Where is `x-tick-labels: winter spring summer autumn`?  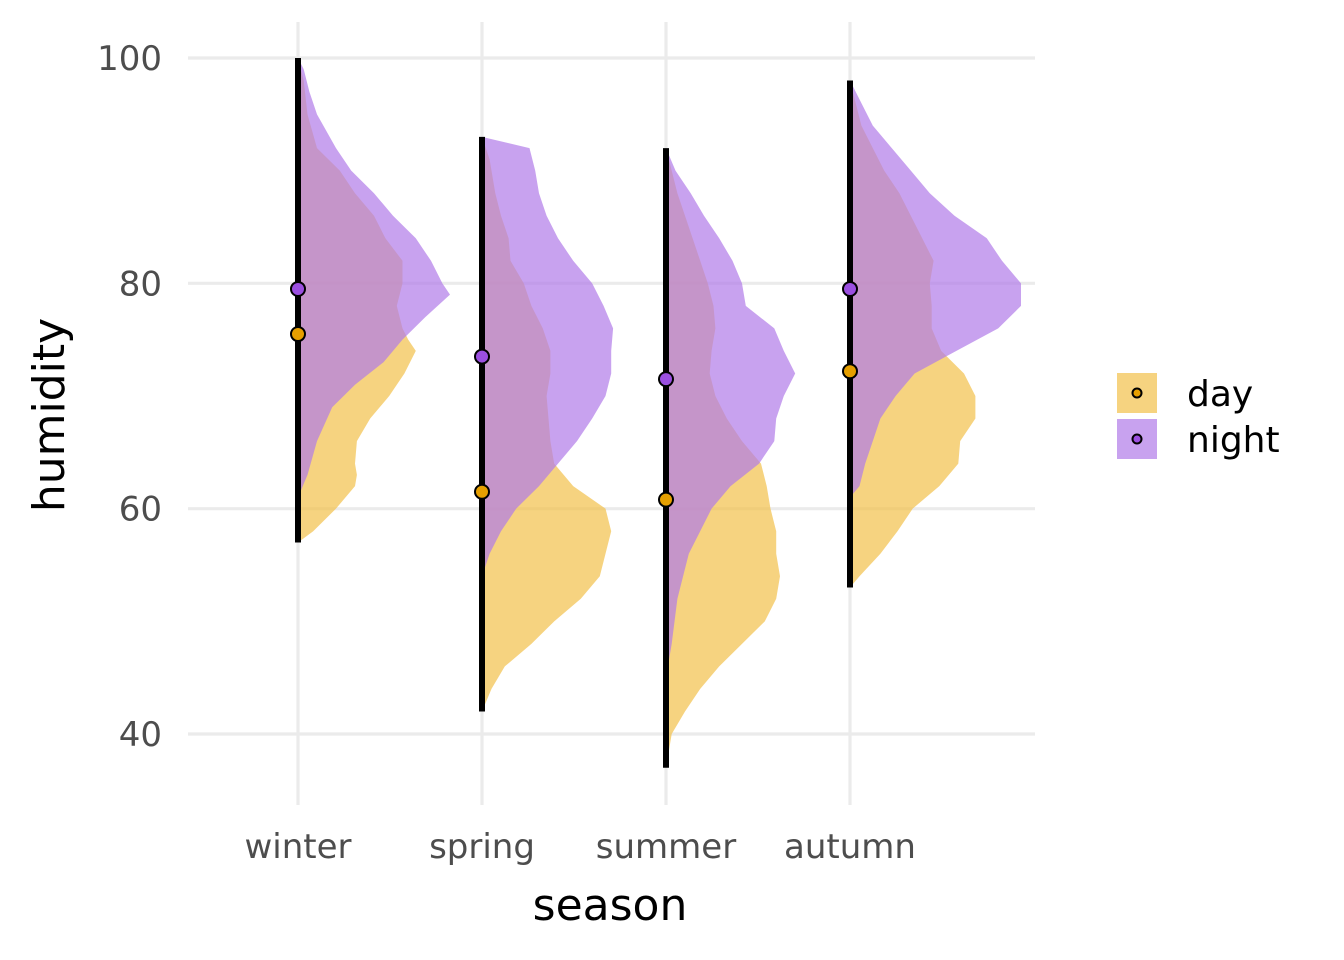 x-tick-labels: winter spring summer autumn is located at coordinates (579, 847).